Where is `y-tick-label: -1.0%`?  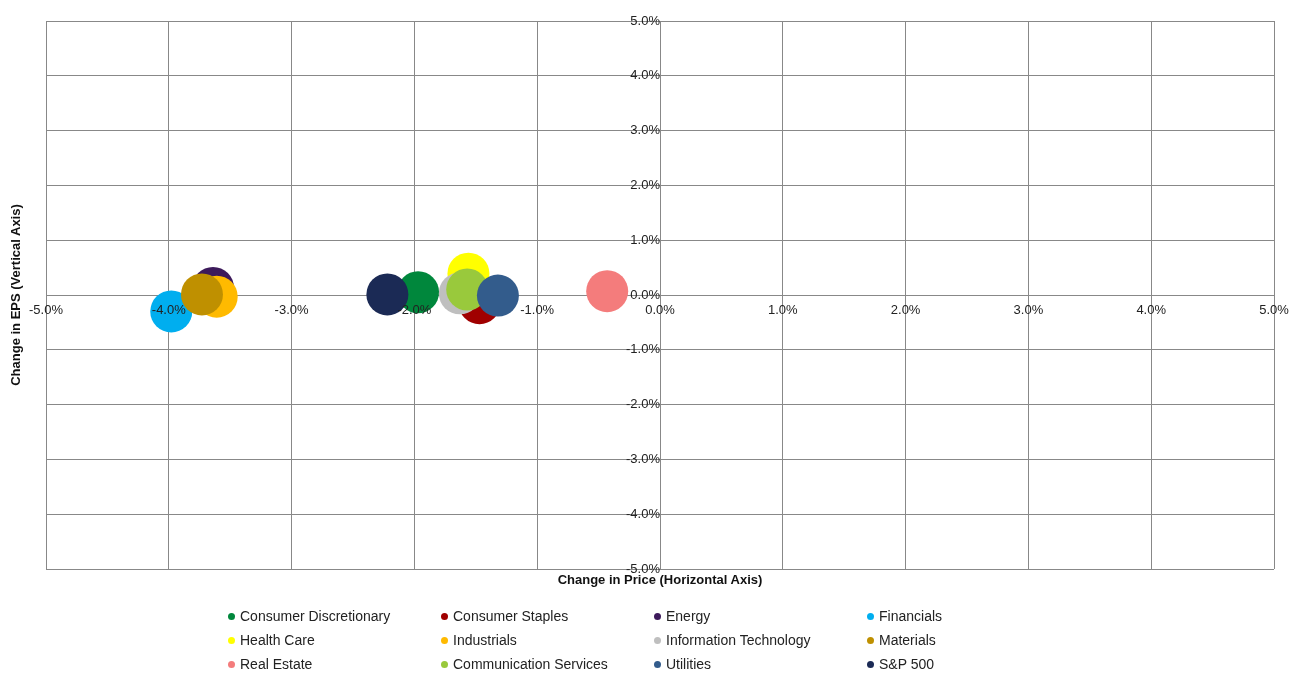
y-tick-label: -1.0% is located at coordinates (643, 349).